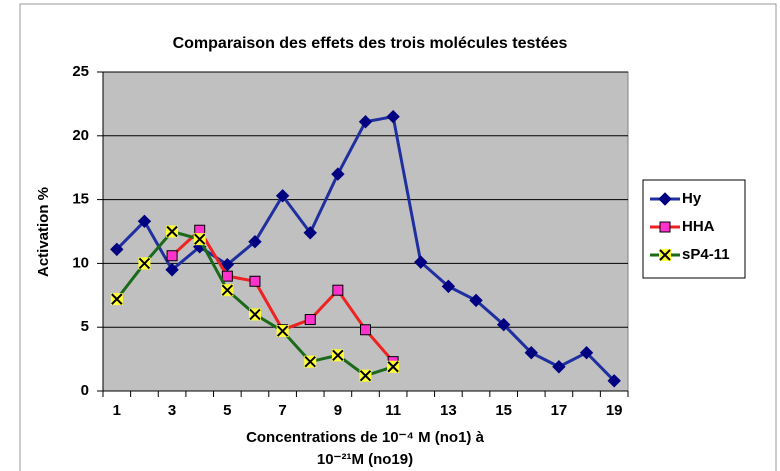  What do you see at coordinates (559, 410) in the screenshot?
I see `x-tick-label: 17` at bounding box center [559, 410].